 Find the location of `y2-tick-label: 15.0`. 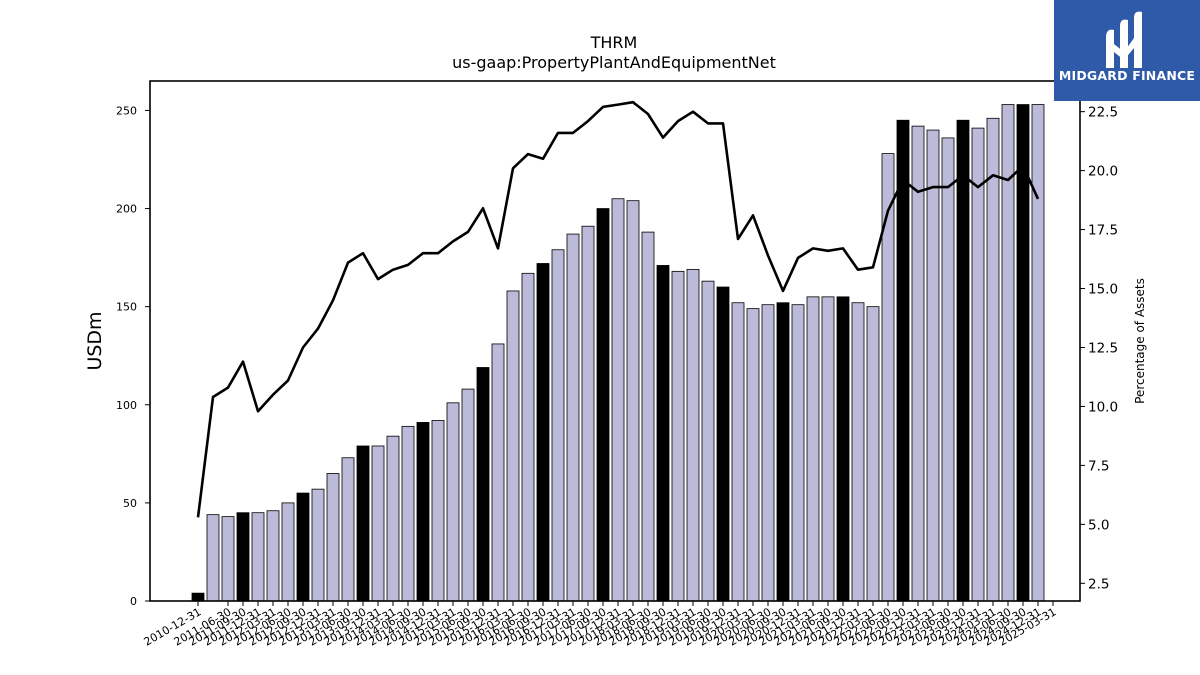

y2-tick-label: 15.0 is located at coordinates (1103, 290).